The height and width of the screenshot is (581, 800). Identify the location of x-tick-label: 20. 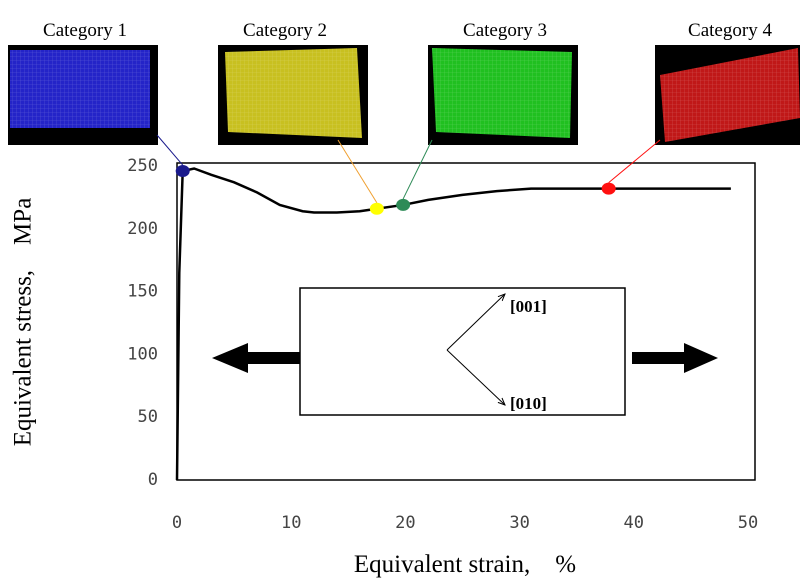
(405, 523).